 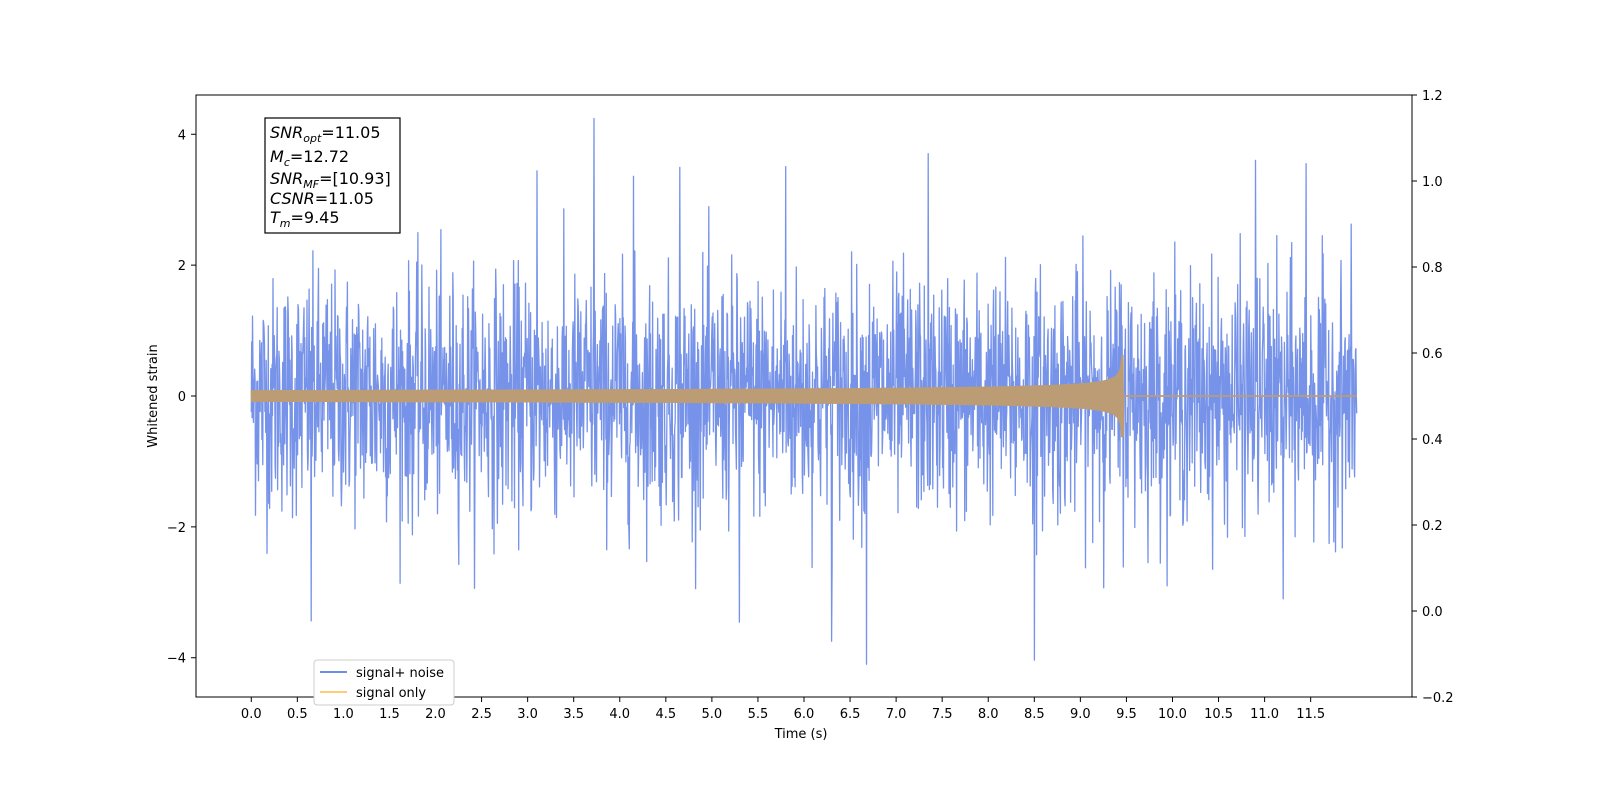 I want to click on annotation-line-tm: Tm=9.45, so click(x=305, y=219).